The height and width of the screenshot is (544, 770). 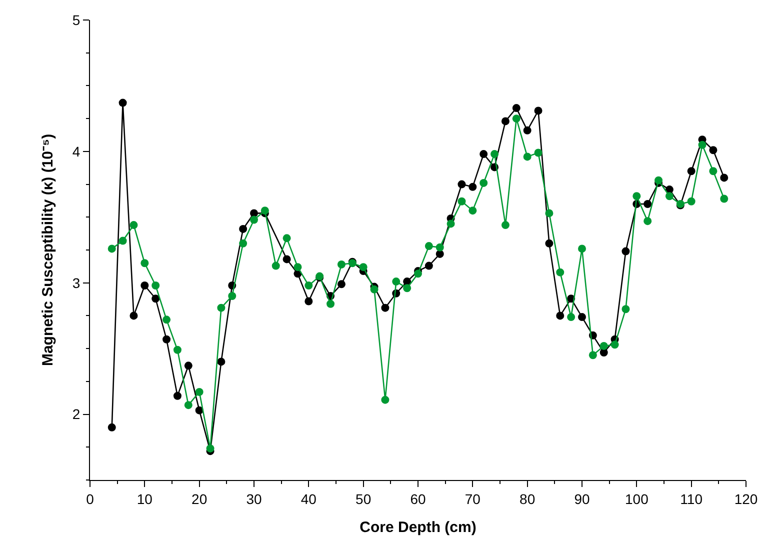 I want to click on y-tick-label: 2, so click(x=76, y=414).